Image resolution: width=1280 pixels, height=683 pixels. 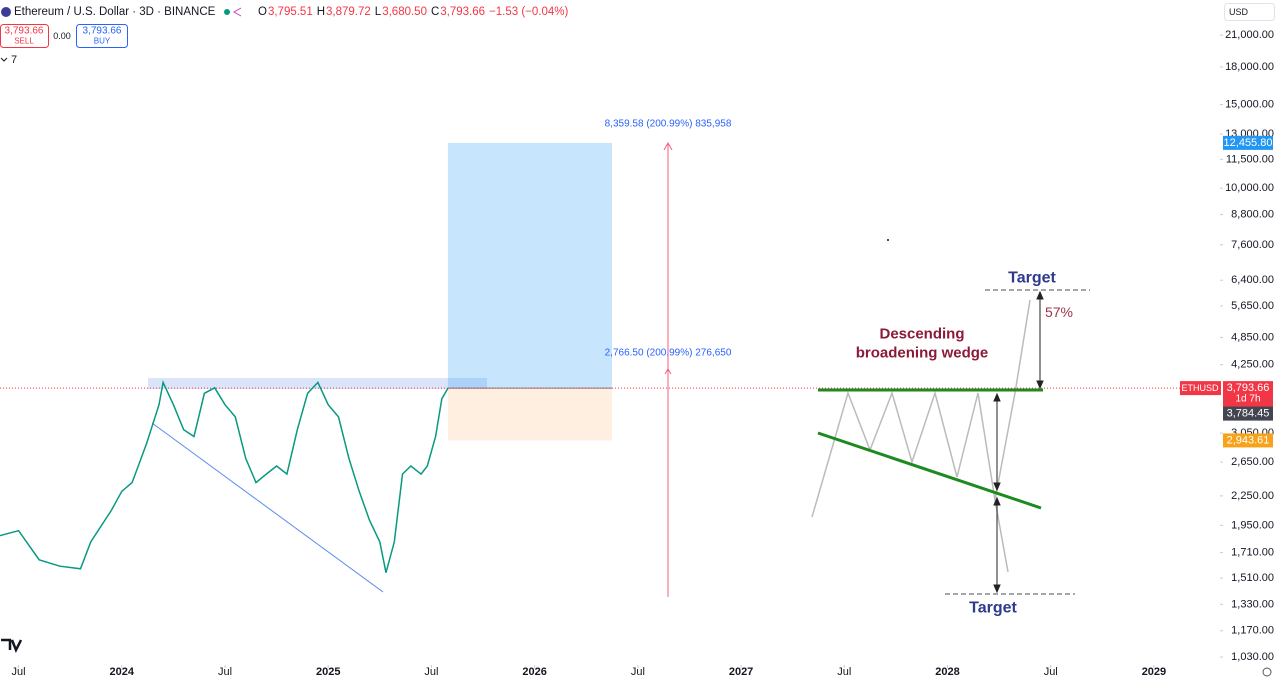 What do you see at coordinates (1059, 312) in the screenshot?
I see `gain: 57%` at bounding box center [1059, 312].